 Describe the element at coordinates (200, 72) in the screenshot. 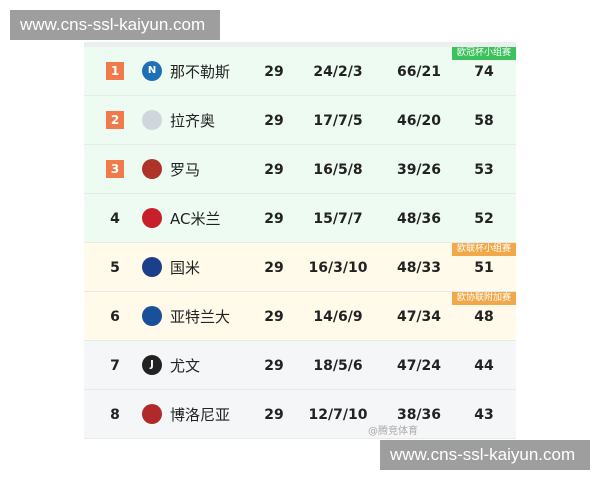

I see `team-name: 那不勒斯` at that location.